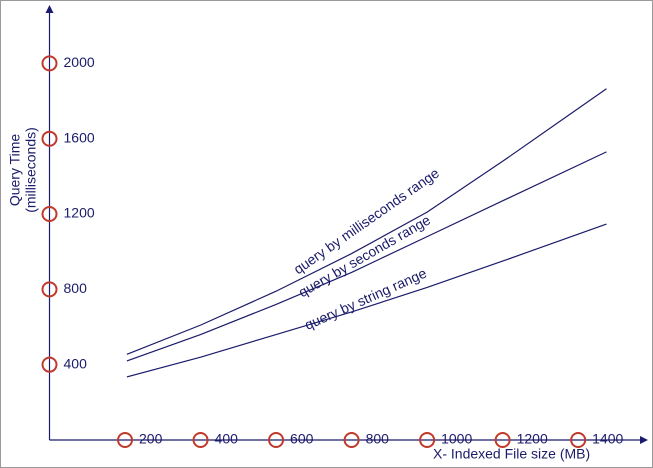 Image resolution: width=653 pixels, height=468 pixels. I want to click on y-axis-title: (milliseconds), so click(31, 170).